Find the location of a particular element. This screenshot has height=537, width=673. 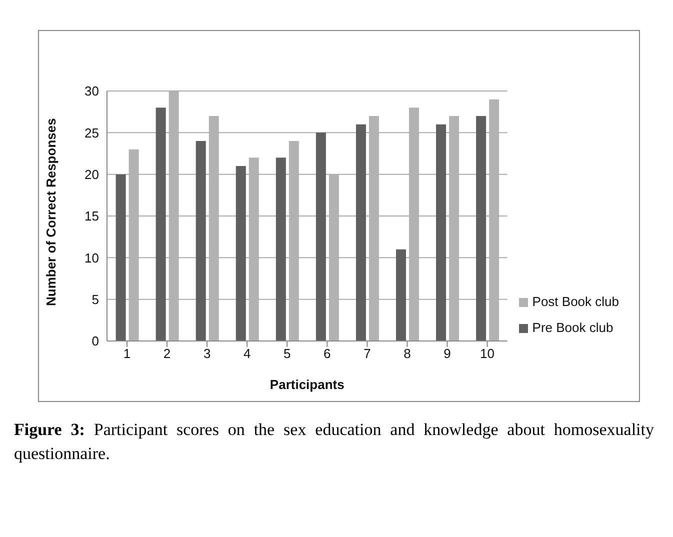

y-tick-label: 25 is located at coordinates (91, 132).